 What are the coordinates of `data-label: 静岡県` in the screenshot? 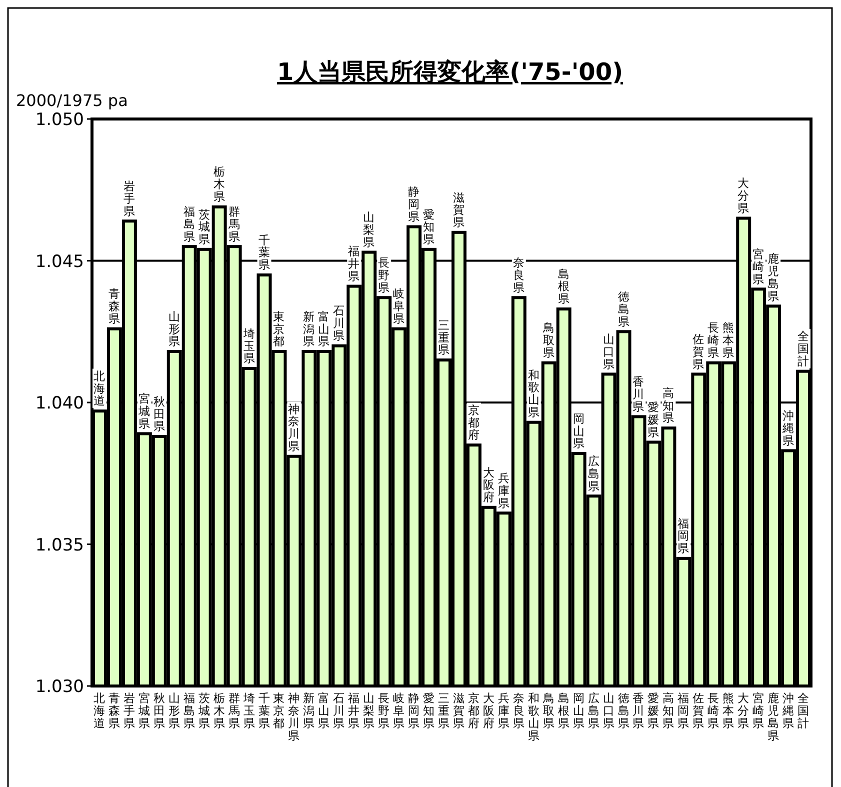 It's located at (414, 204).